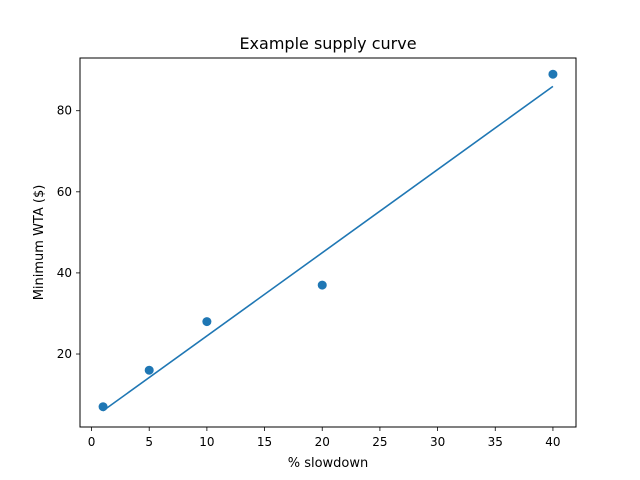  Describe the element at coordinates (64, 192) in the screenshot. I see `y-tick-label: 60` at that location.